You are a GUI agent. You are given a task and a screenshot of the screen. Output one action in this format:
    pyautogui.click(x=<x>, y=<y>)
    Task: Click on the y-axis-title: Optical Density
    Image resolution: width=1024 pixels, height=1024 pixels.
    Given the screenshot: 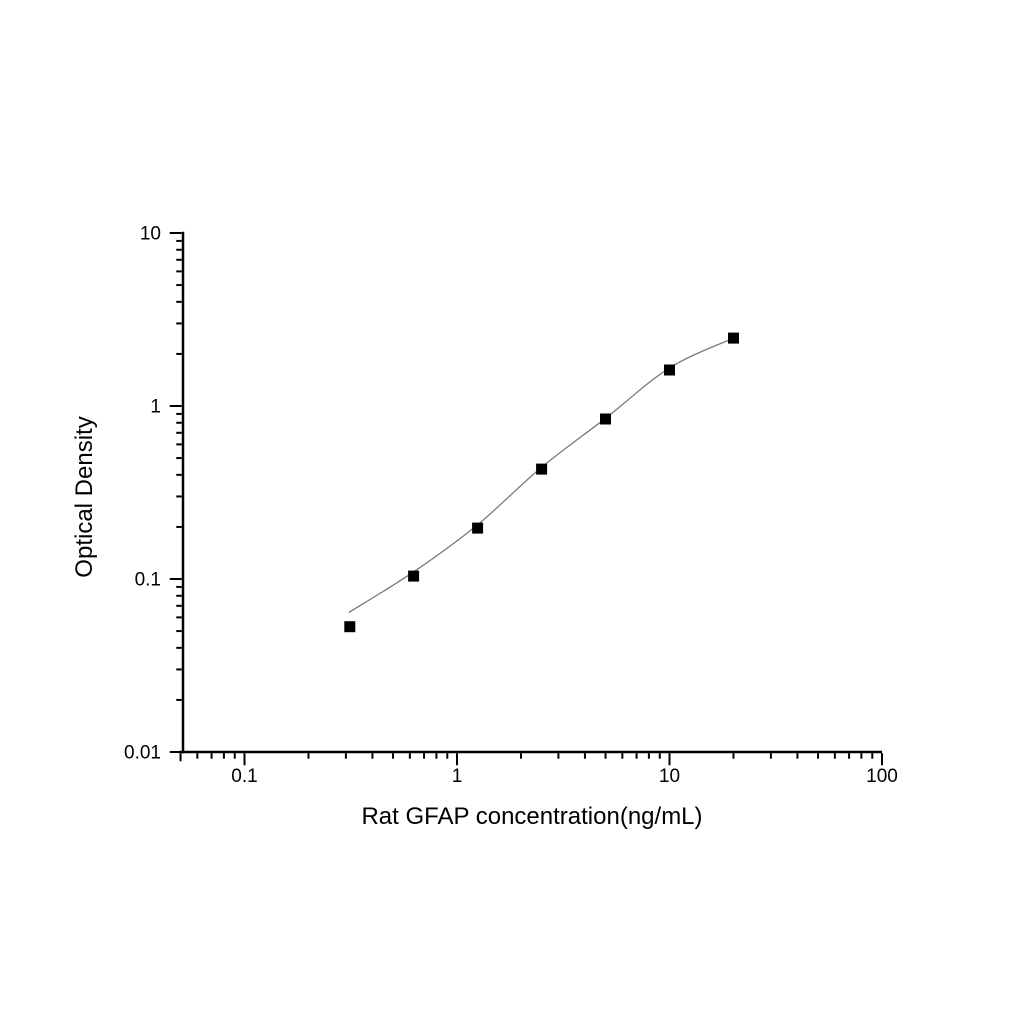 What is the action you would take?
    pyautogui.click(x=84, y=496)
    